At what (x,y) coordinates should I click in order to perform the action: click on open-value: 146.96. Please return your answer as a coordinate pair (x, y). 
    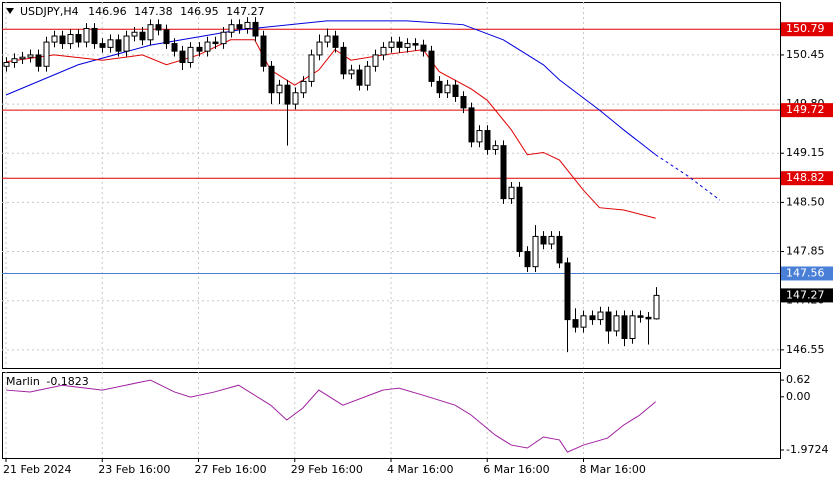
    Looking at the image, I should click on (107, 11).